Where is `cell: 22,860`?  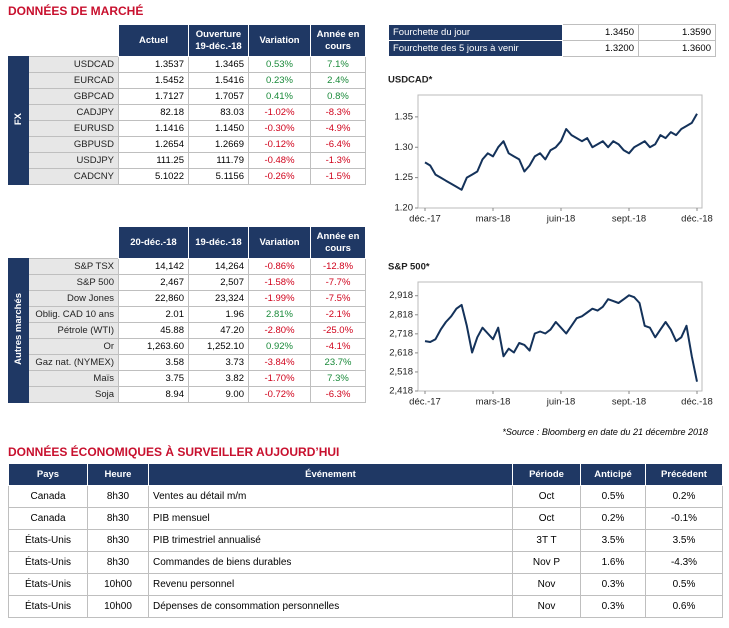 cell: 22,860 is located at coordinates (153, 298).